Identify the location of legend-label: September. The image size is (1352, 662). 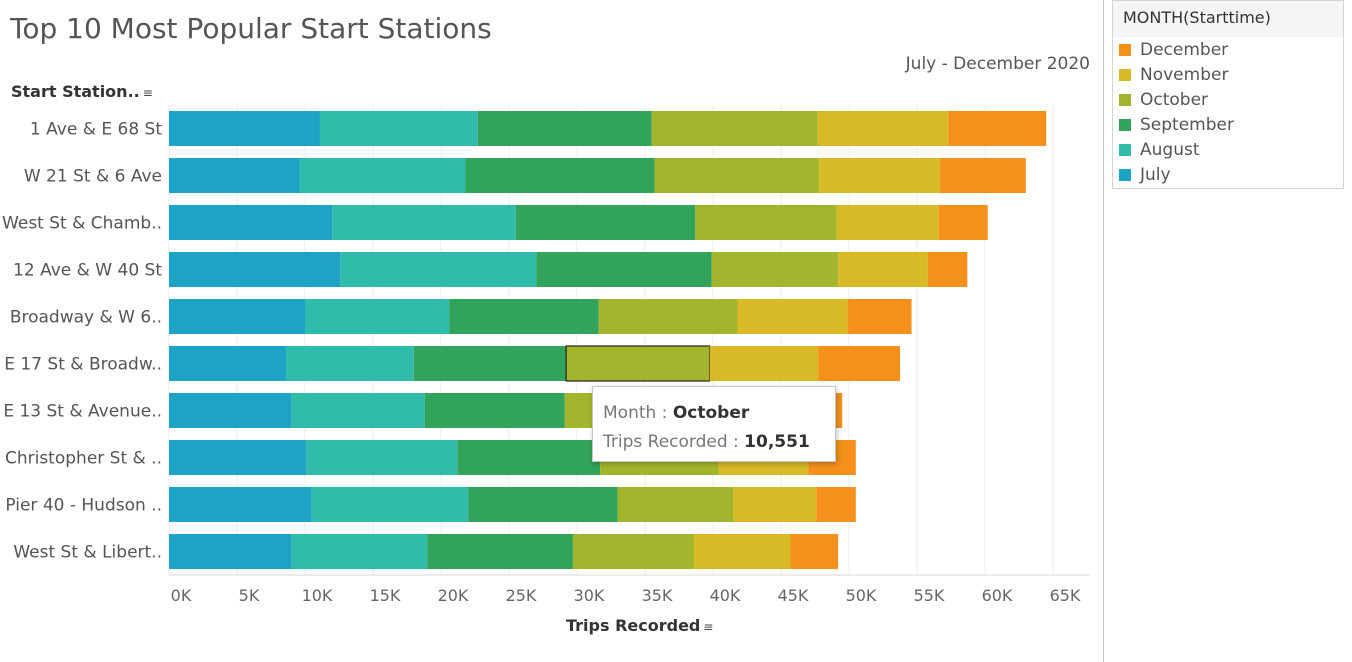
(1187, 124).